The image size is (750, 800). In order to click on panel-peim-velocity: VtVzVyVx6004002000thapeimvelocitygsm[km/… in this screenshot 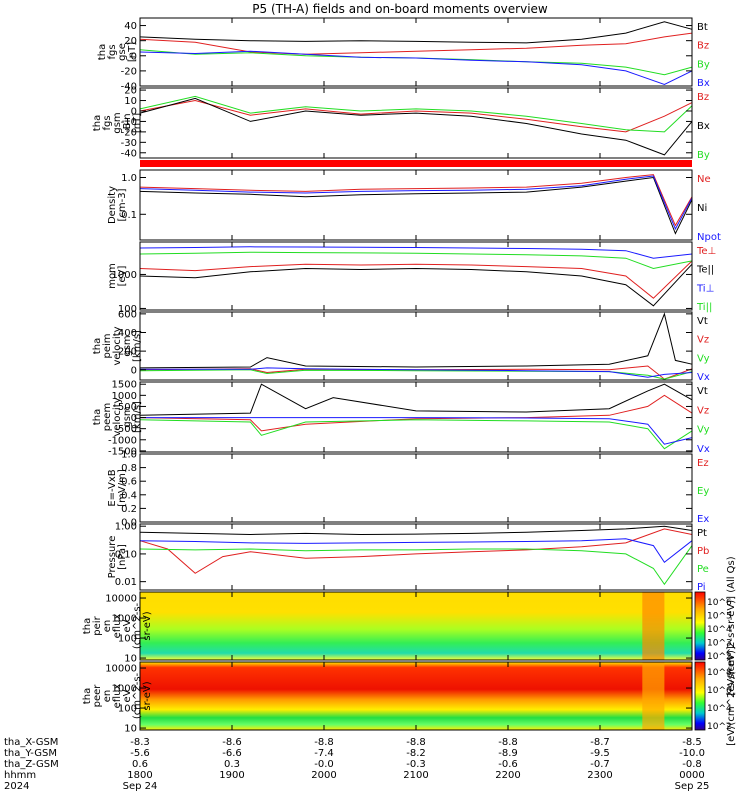, I will do `click(401, 346)`.